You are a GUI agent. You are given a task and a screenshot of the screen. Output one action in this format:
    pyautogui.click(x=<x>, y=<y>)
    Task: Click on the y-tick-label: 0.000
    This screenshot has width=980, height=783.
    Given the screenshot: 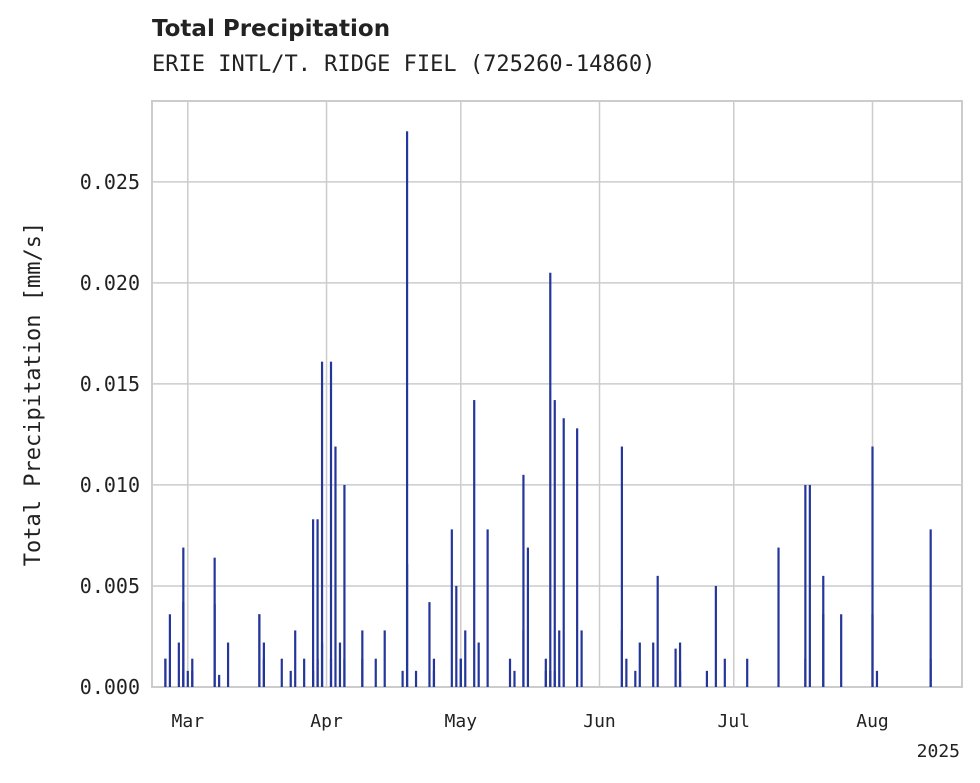 What is the action you would take?
    pyautogui.click(x=110, y=687)
    